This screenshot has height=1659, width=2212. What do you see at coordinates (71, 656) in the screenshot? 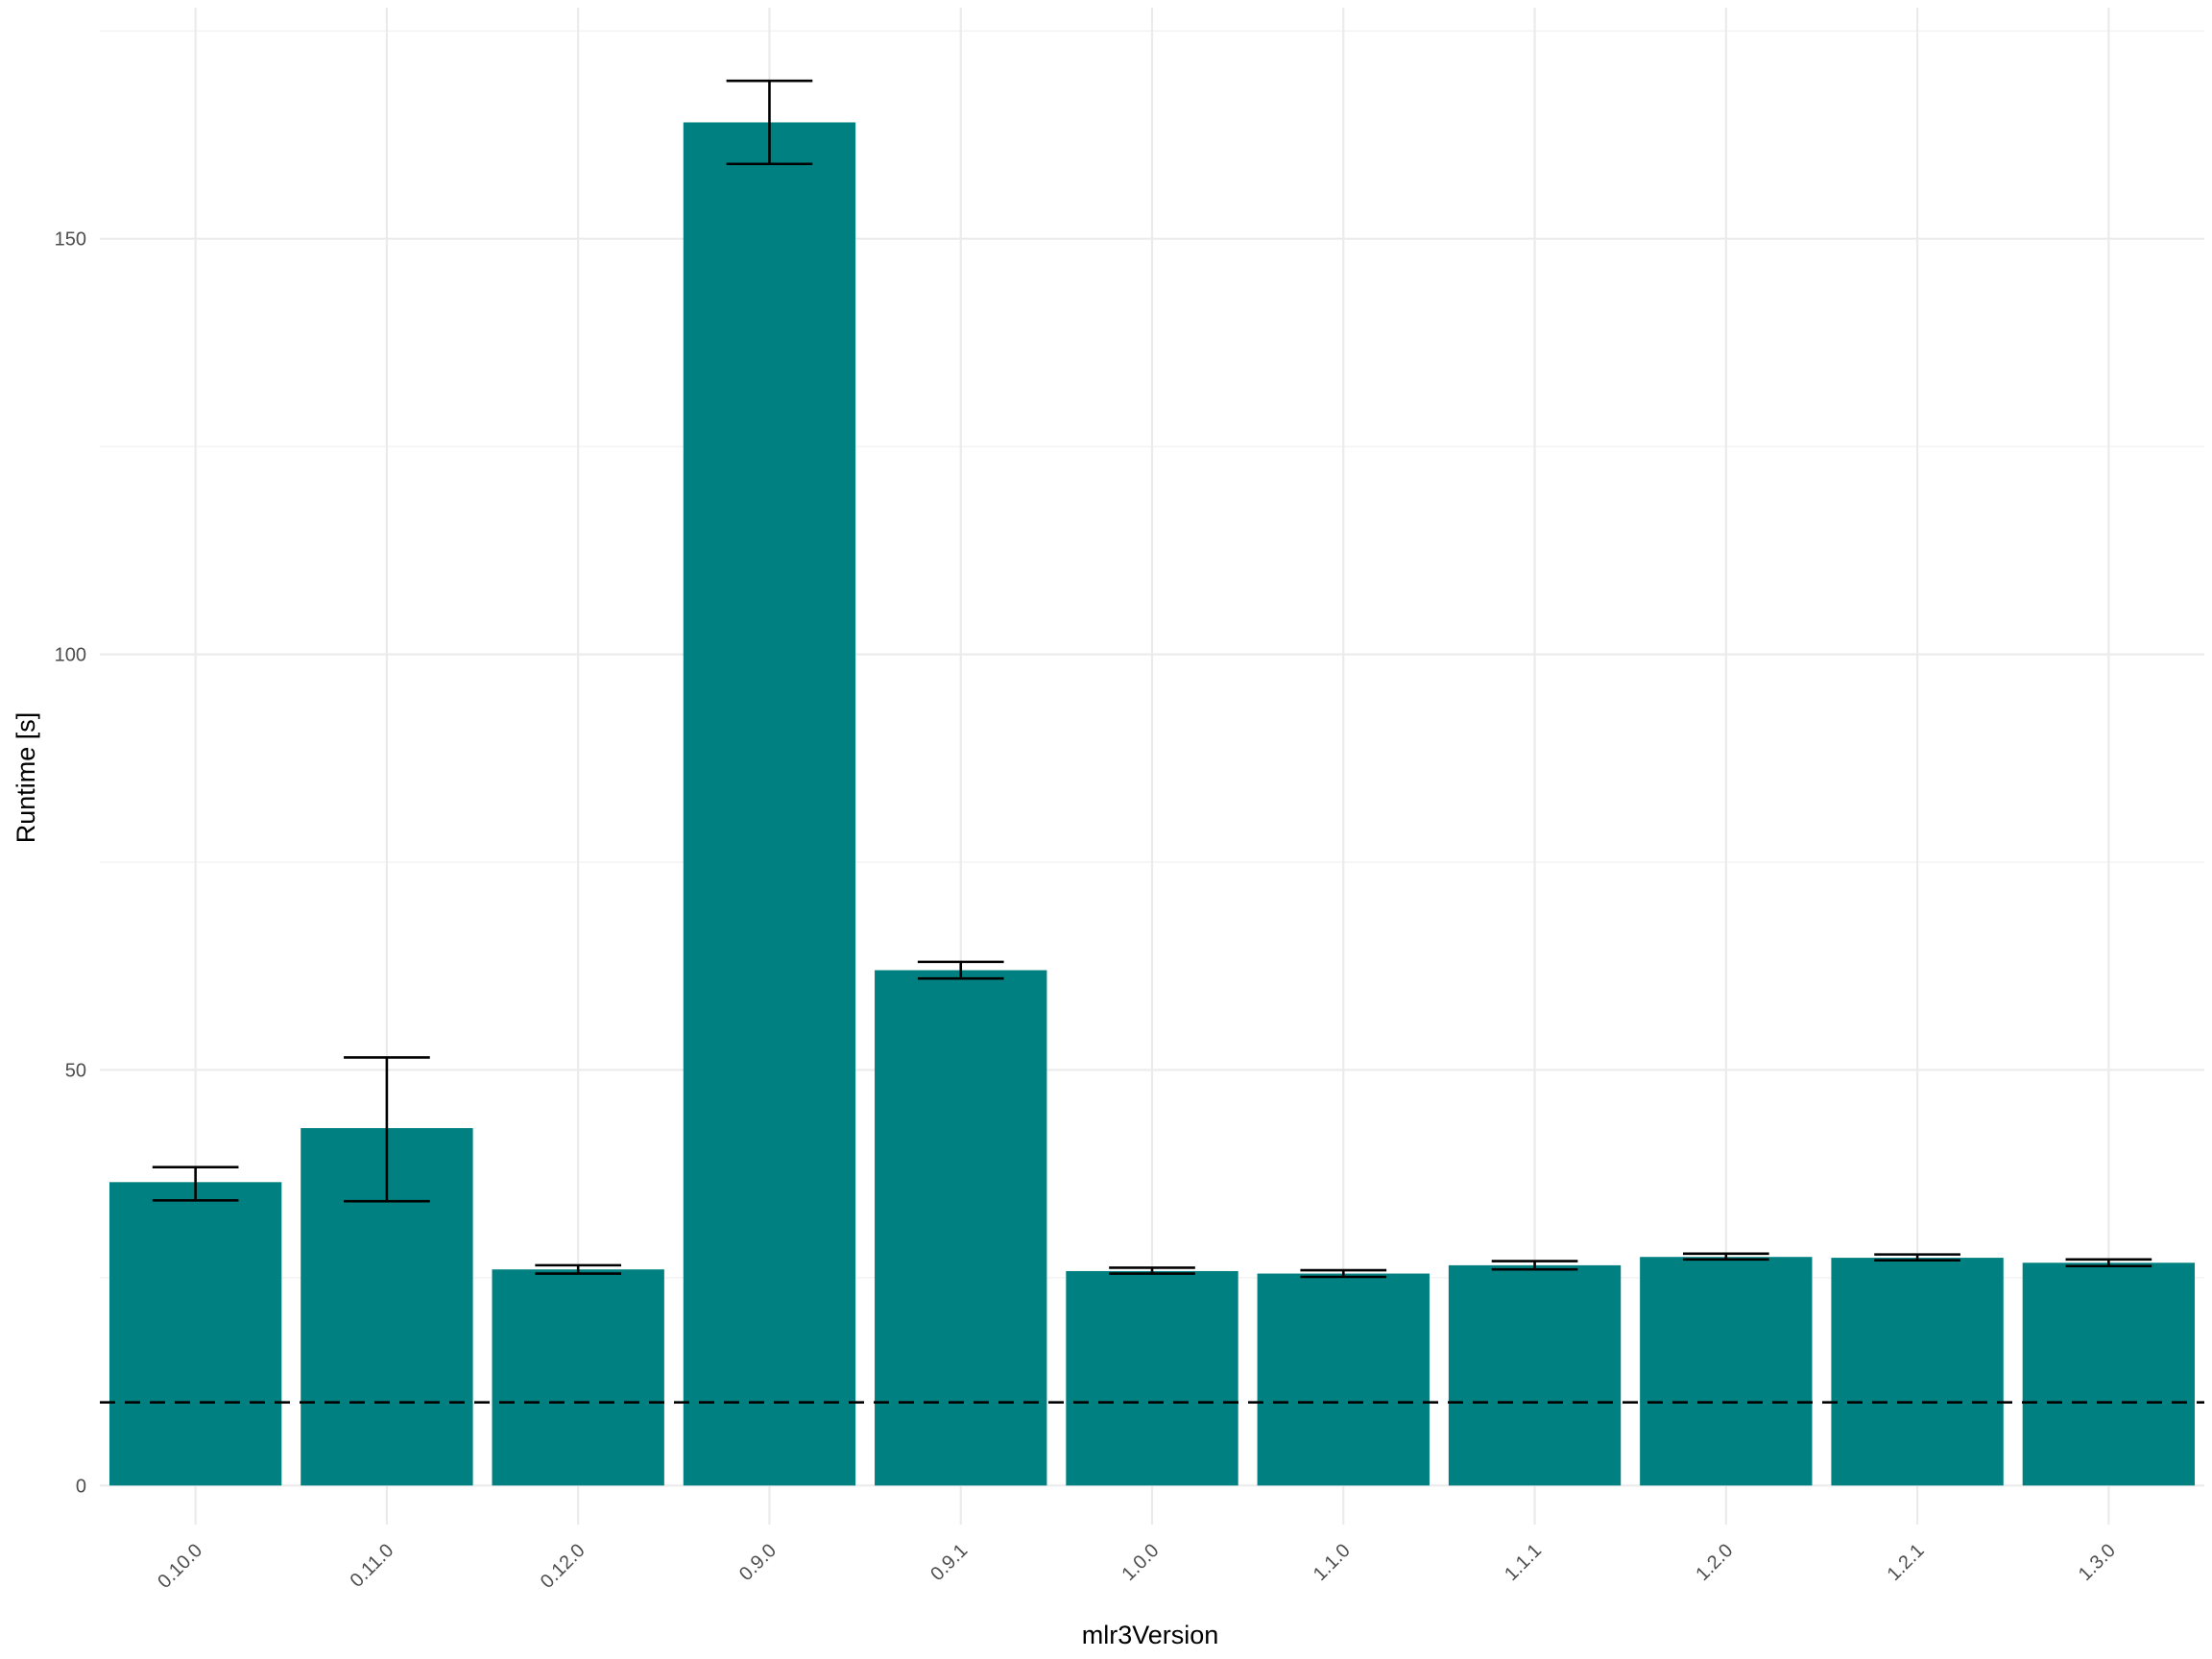
I see `y-tick-label: 100` at bounding box center [71, 656].